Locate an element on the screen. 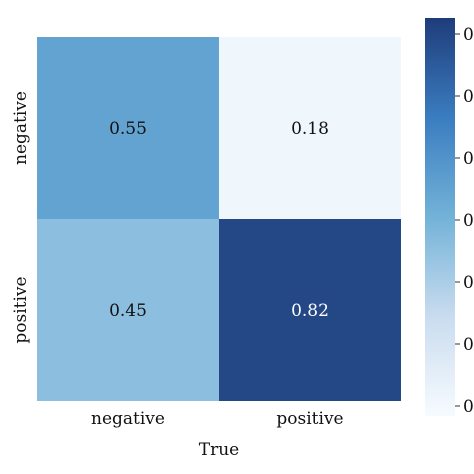 The height and width of the screenshot is (474, 474). cell-value-label: 0.55 is located at coordinates (128, 129).